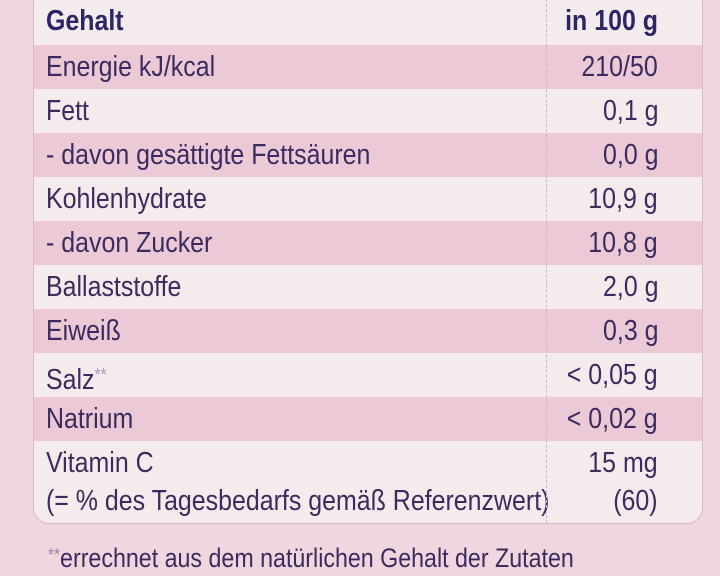 The image size is (720, 576). What do you see at coordinates (368, 111) in the screenshot?
I see `table-row: Fett 0,1 g` at bounding box center [368, 111].